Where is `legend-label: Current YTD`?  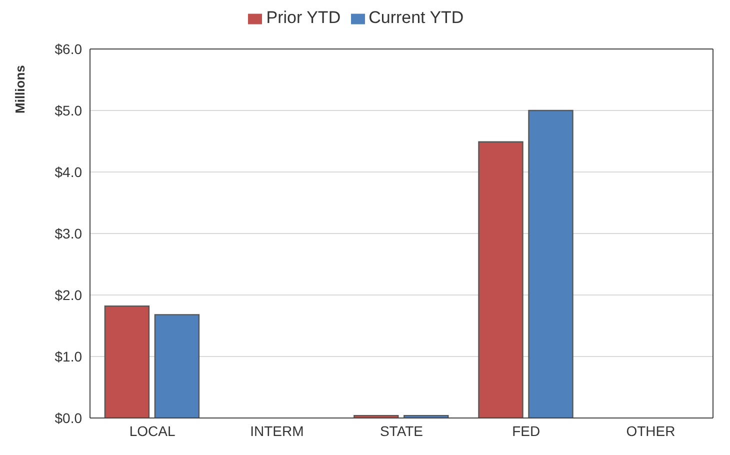
legend-label: Current YTD is located at coordinates (416, 17).